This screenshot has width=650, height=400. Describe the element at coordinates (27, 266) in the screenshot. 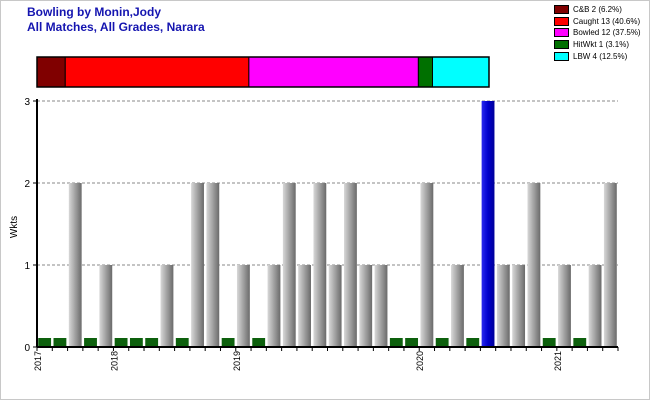

I see `y-tick-label: 1` at that location.